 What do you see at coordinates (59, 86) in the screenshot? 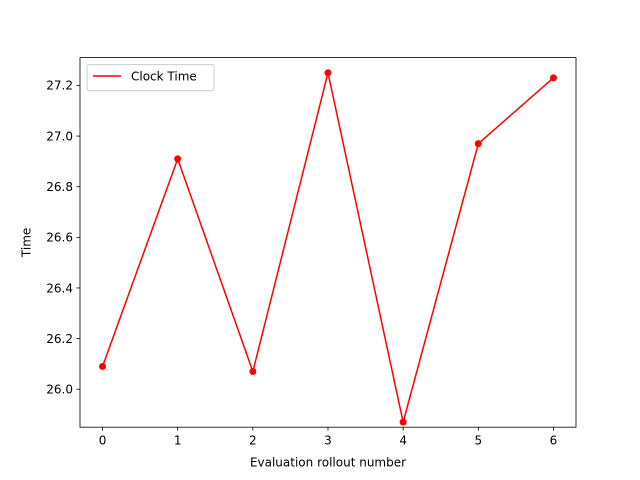
I see `y-tick-label: 27.2` at bounding box center [59, 86].